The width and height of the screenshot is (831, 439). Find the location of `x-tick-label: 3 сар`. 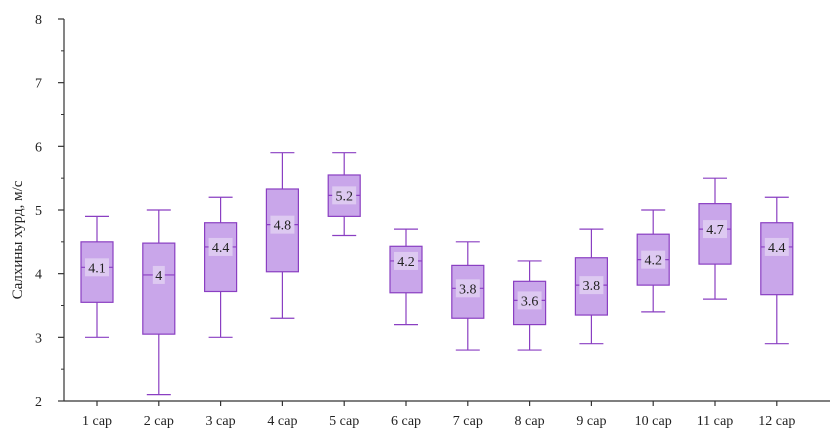

x-tick-label: 3 сар is located at coordinates (221, 421).